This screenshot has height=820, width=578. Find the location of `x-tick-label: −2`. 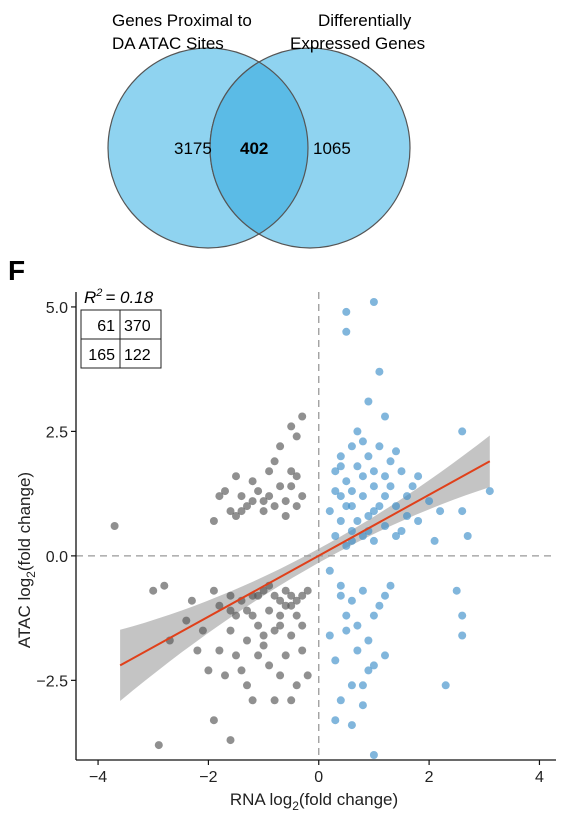

x-tick-label: −2 is located at coordinates (208, 777).